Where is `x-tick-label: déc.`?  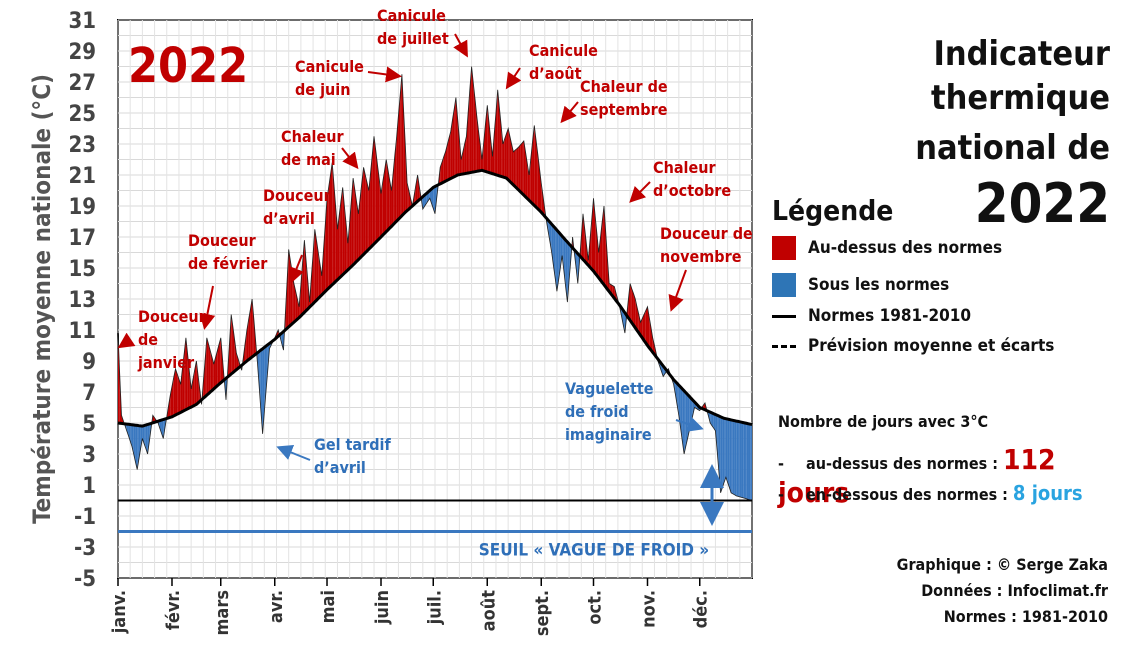 x-tick-label: déc. is located at coordinates (701, 609).